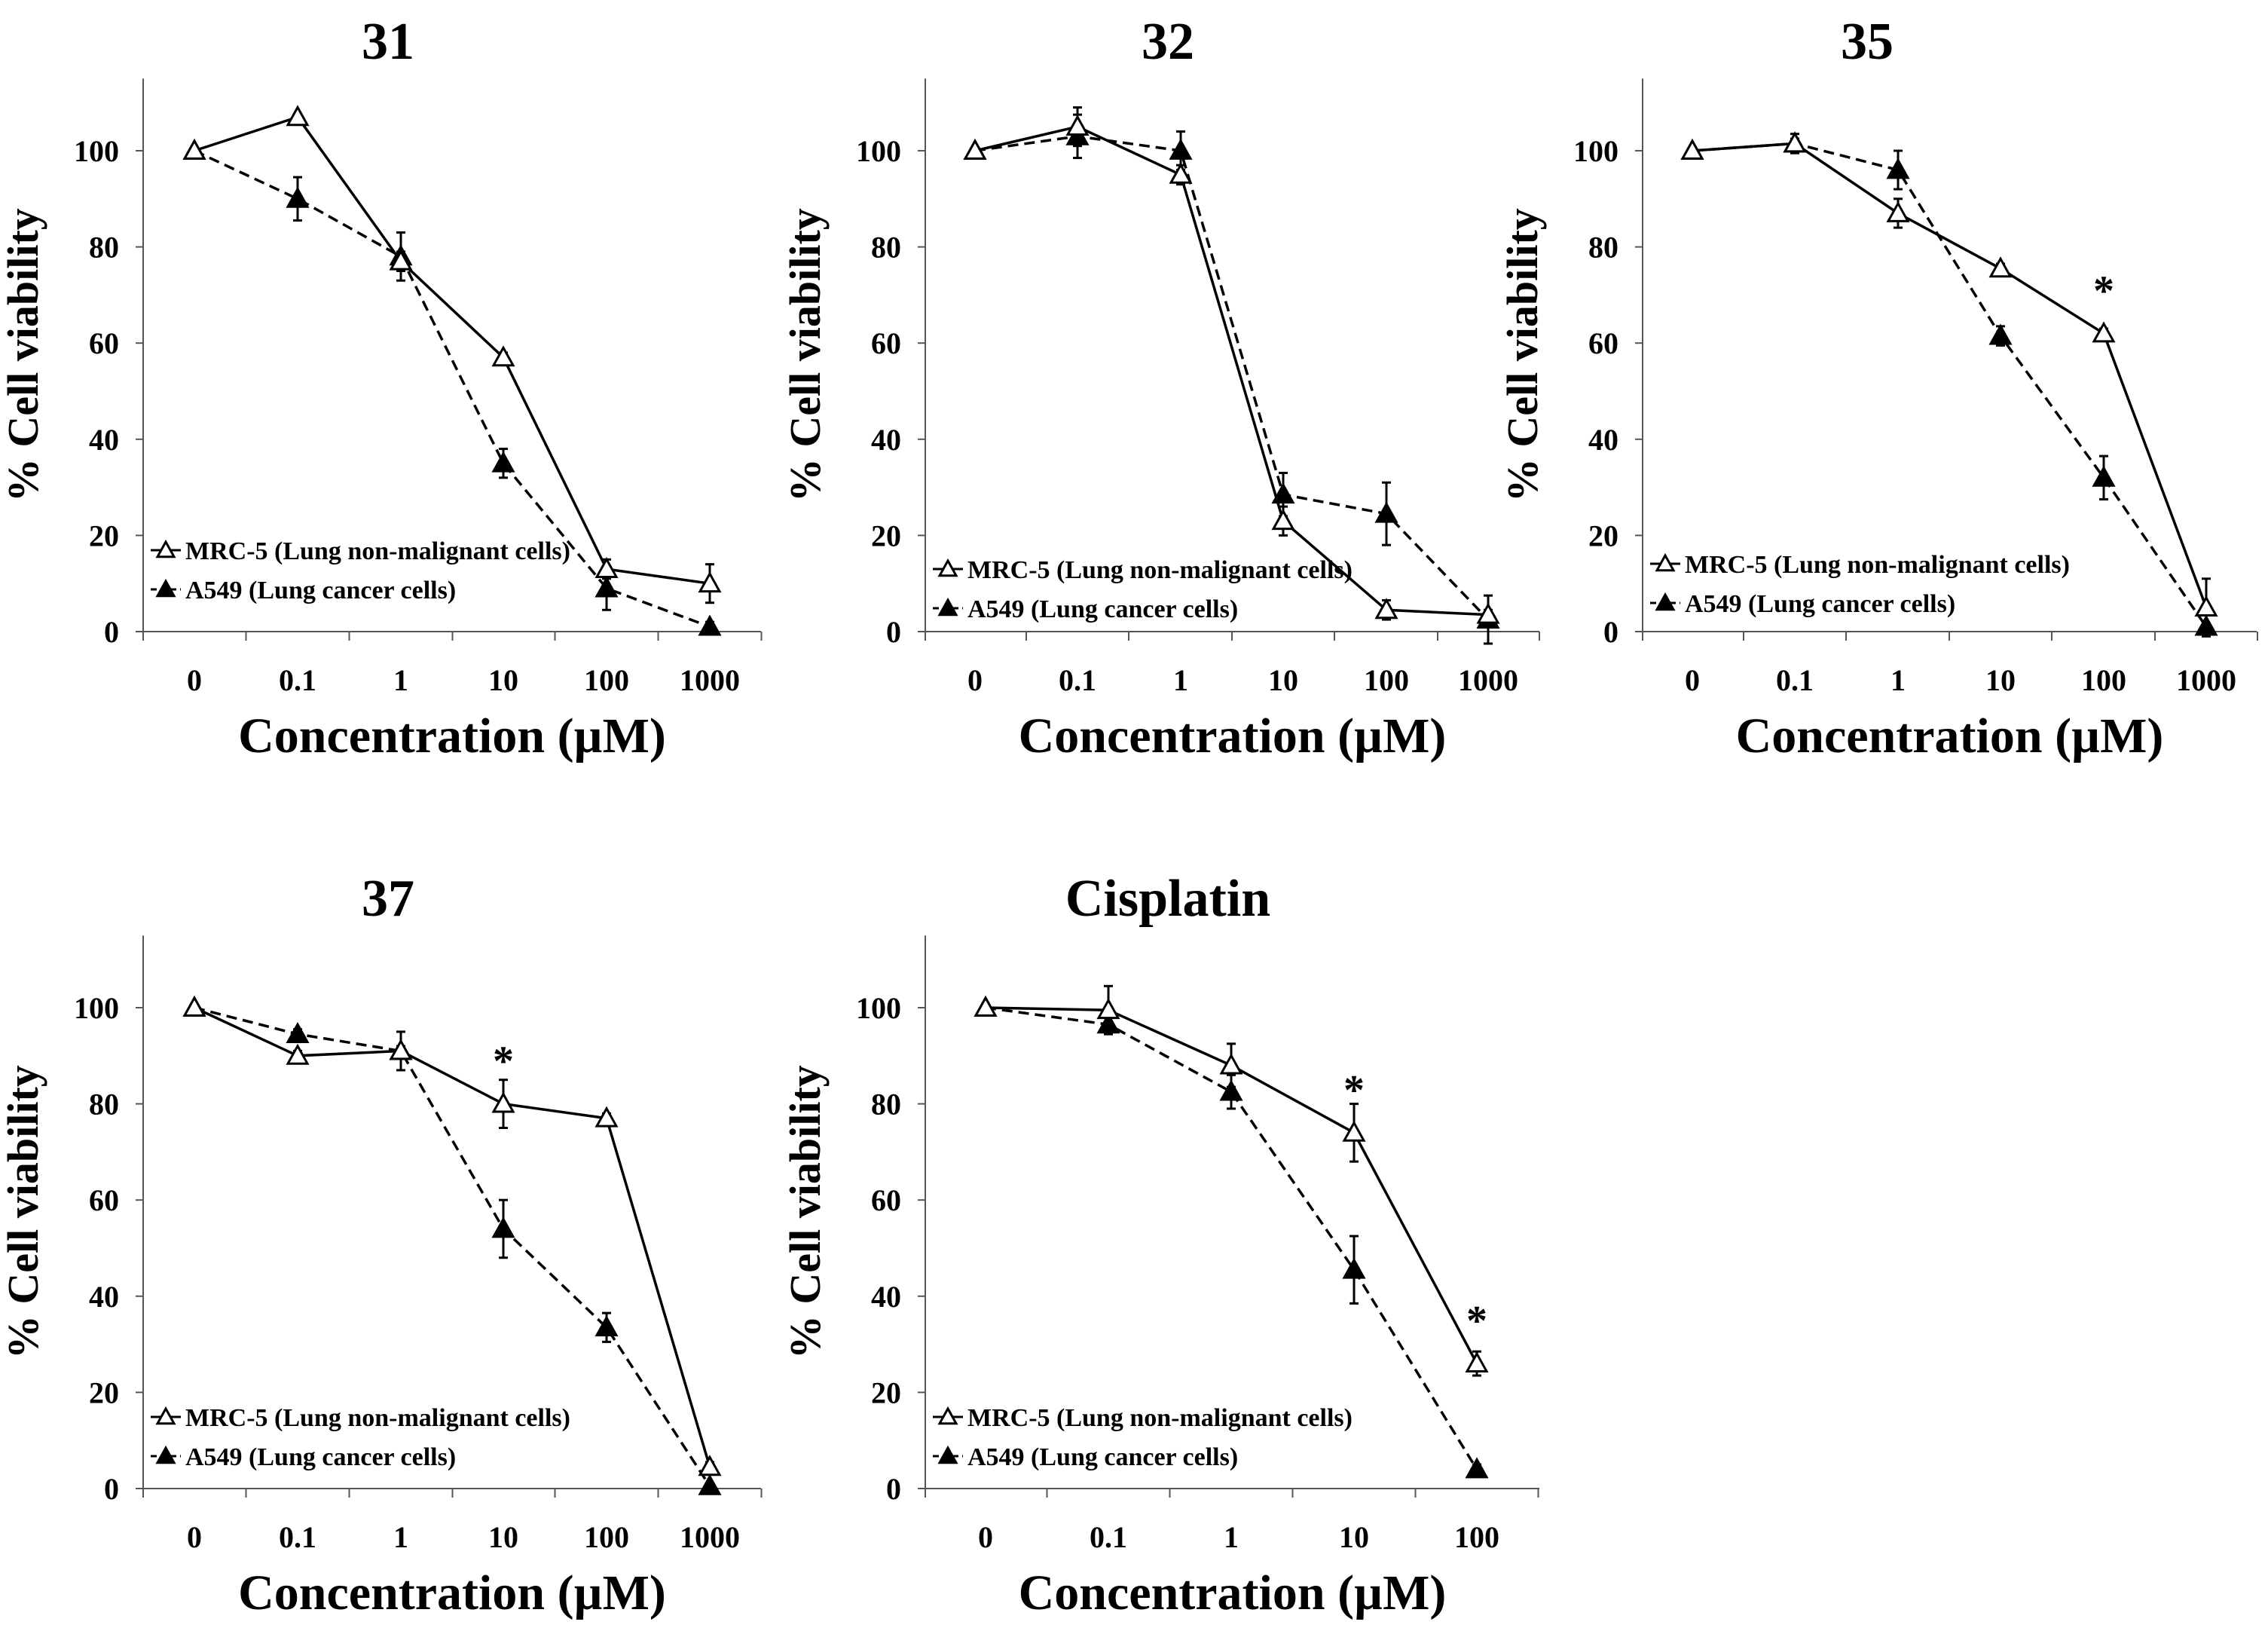  I want to click on chart-title: 31, so click(388, 42).